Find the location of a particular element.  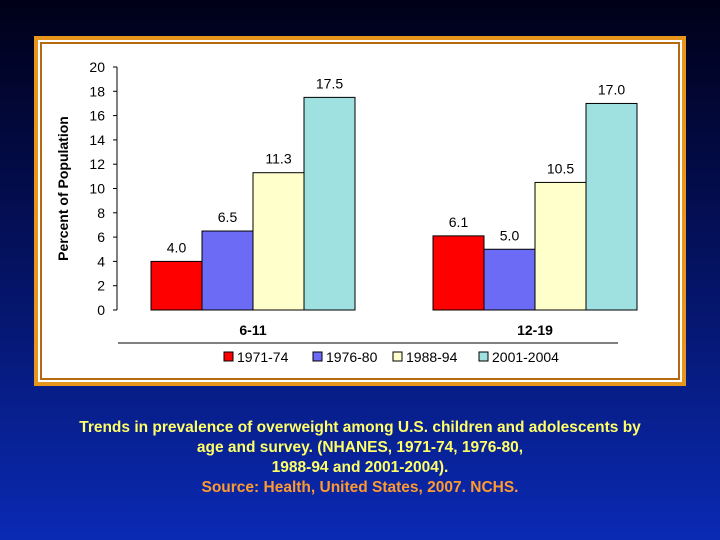

y-tick-label: 10 is located at coordinates (97, 189).